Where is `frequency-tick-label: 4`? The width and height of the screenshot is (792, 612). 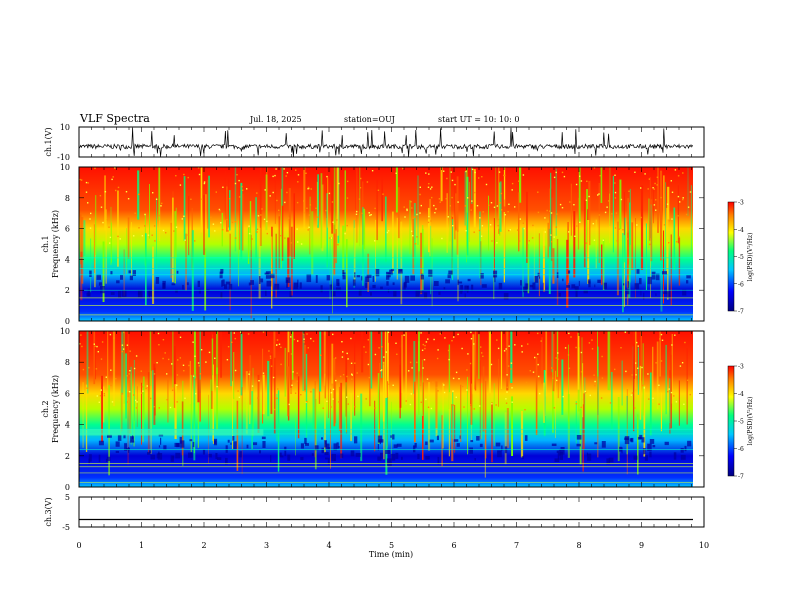
frequency-tick-label: 4 is located at coordinates (67, 425).